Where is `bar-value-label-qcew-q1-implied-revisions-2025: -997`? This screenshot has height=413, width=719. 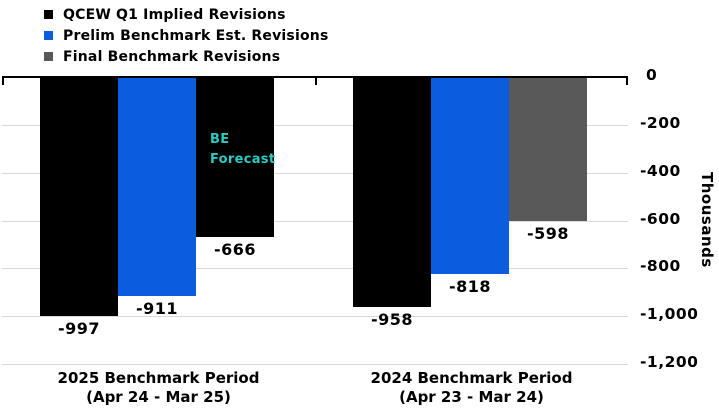 bar-value-label-qcew-q1-implied-revisions-2025: -997 is located at coordinates (79, 329).